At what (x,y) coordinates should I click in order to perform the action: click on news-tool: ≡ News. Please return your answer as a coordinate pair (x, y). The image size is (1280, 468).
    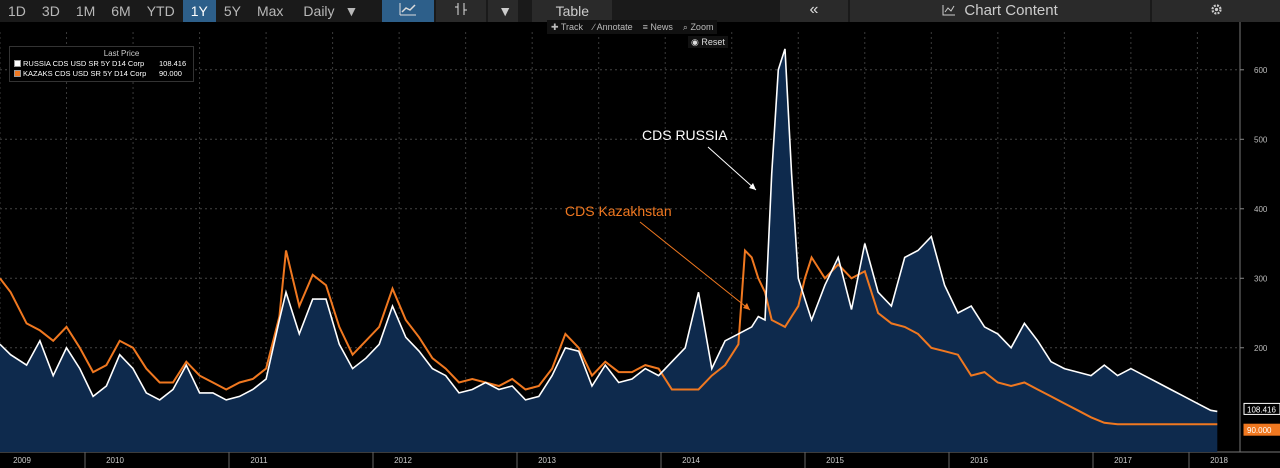
    Looking at the image, I should click on (657, 27).